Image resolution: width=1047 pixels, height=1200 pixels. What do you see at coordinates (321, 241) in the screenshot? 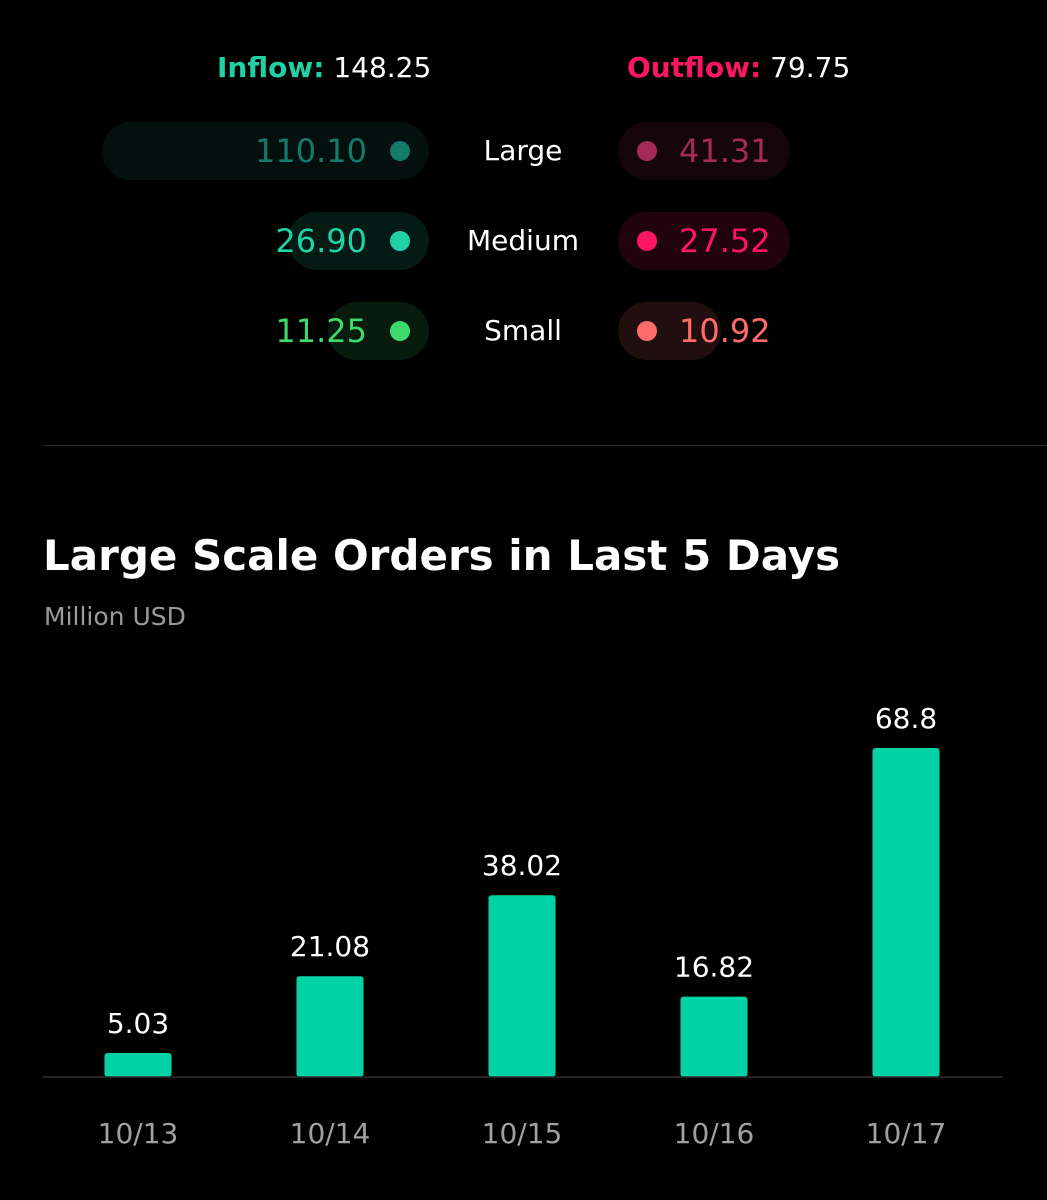
I see `inflow-value-medium: 26.90` at bounding box center [321, 241].